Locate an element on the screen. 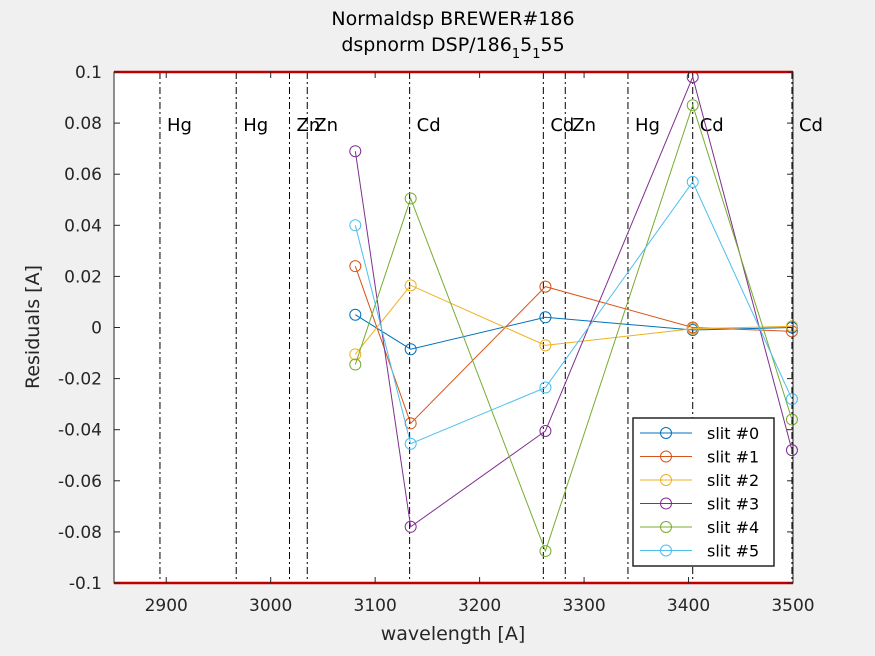 This screenshot has width=875, height=656. reference-label-2: Zn is located at coordinates (308, 125).